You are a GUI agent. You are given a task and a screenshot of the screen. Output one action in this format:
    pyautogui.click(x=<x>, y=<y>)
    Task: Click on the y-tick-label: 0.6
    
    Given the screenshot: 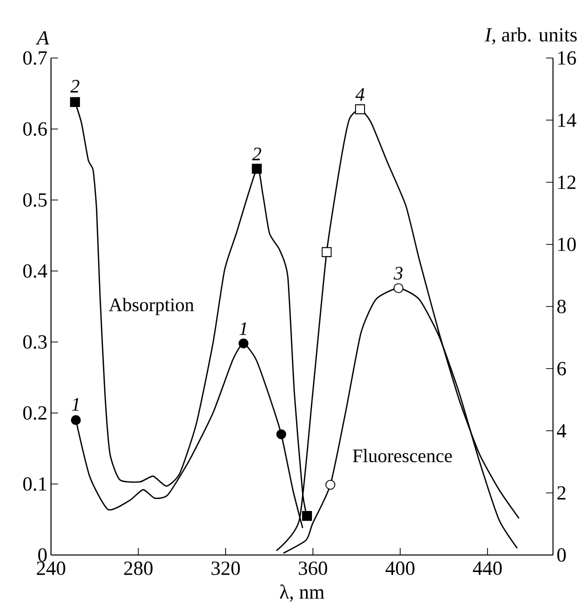 What is the action you would take?
    pyautogui.click(x=35, y=129)
    